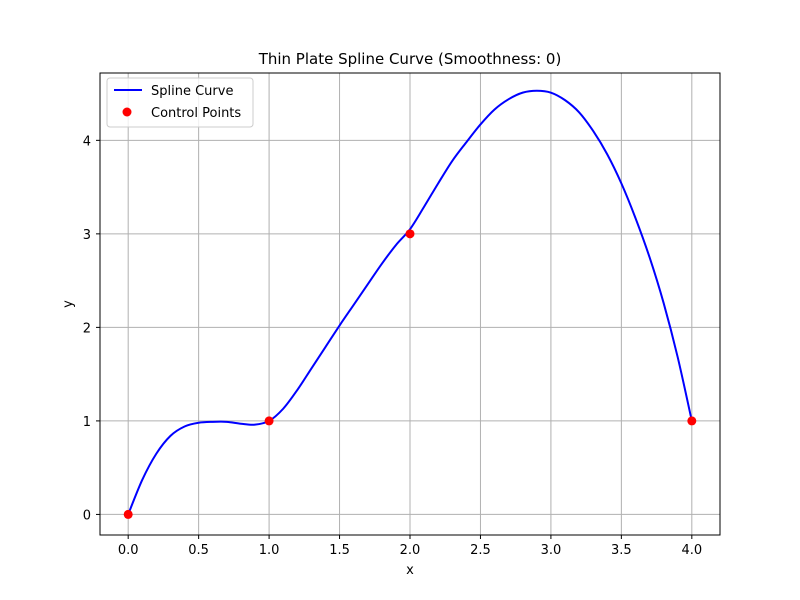 This screenshot has width=800, height=600. I want to click on y-axis-label: y, so click(68, 304).